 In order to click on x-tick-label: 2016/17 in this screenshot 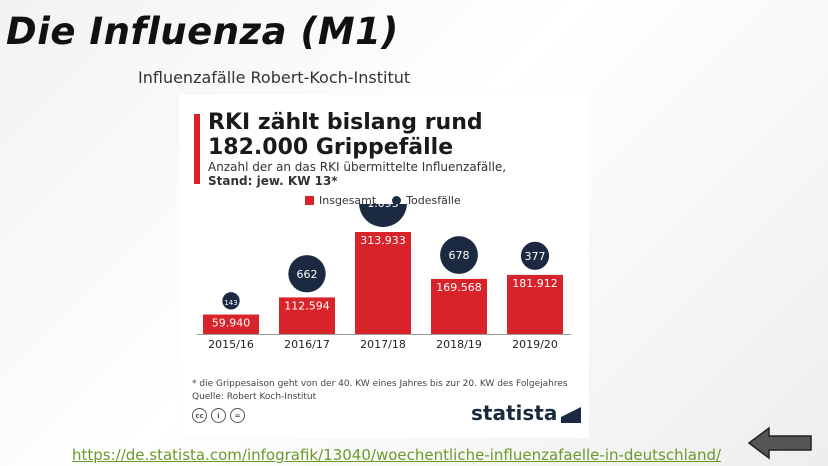, I will do `click(307, 344)`.